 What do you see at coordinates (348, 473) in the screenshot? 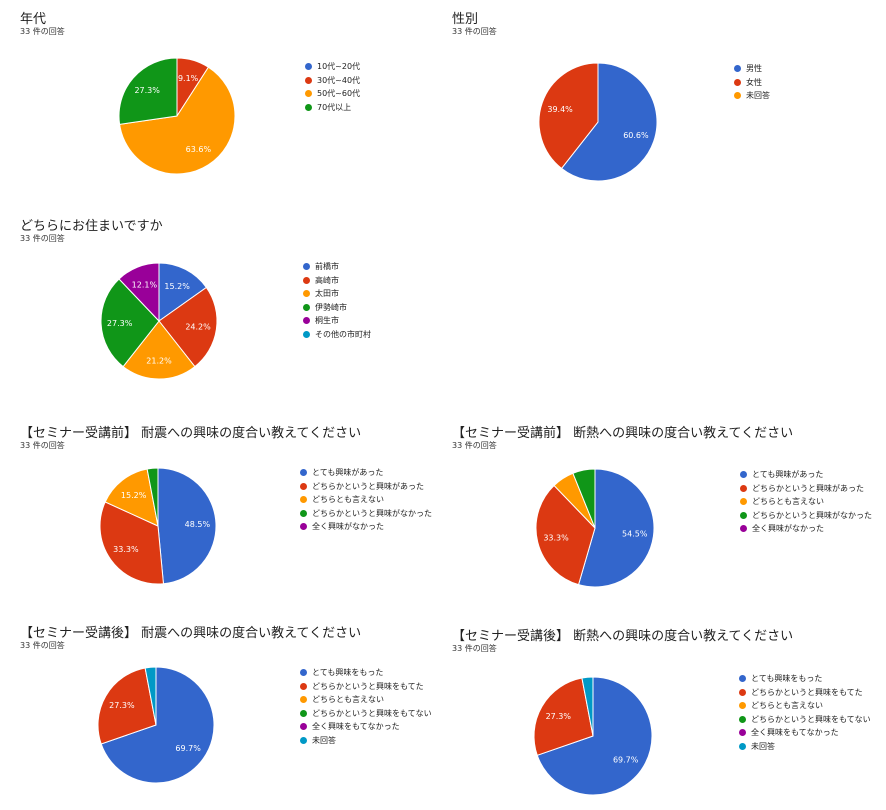
I see `legend-label: とても興味があった` at bounding box center [348, 473].